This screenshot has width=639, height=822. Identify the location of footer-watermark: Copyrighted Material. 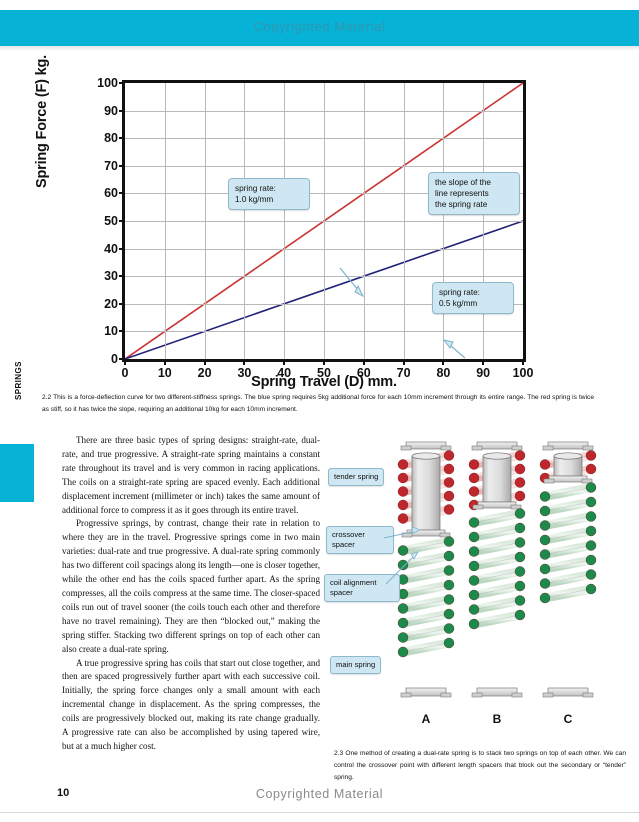
(319, 794).